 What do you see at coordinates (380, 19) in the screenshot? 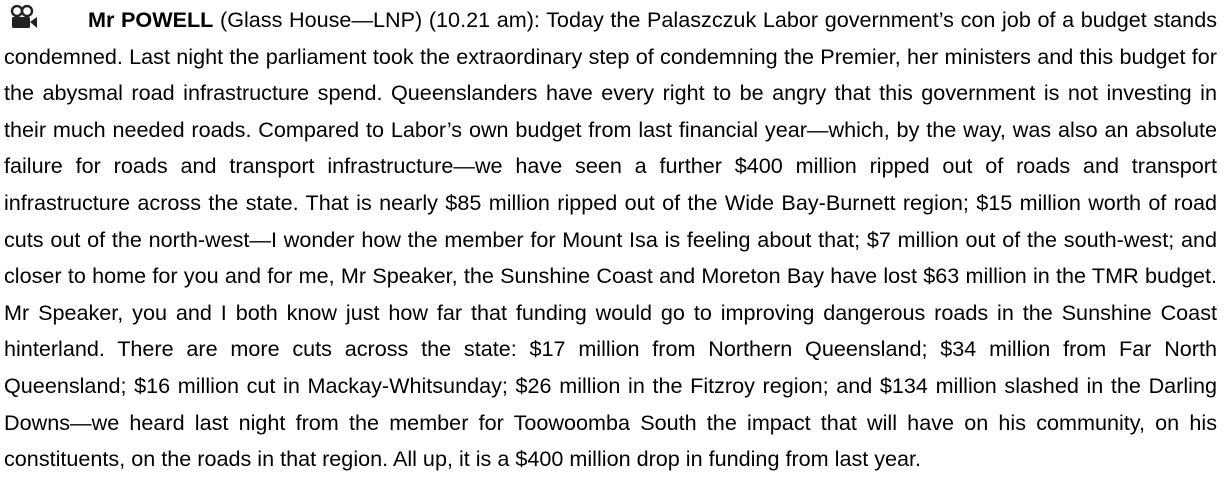
I see `speaker-details: (Glass House—LNP) (10.21 am):` at bounding box center [380, 19].